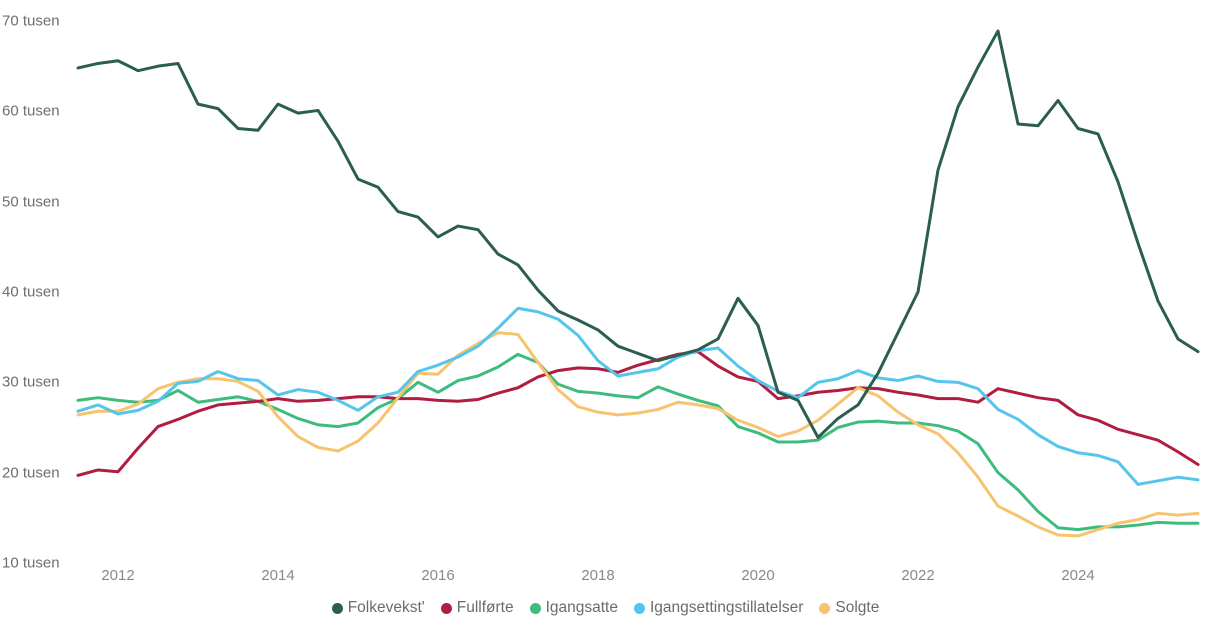 This screenshot has height=625, width=1211. I want to click on legend-label: Fullførte, so click(485, 607).